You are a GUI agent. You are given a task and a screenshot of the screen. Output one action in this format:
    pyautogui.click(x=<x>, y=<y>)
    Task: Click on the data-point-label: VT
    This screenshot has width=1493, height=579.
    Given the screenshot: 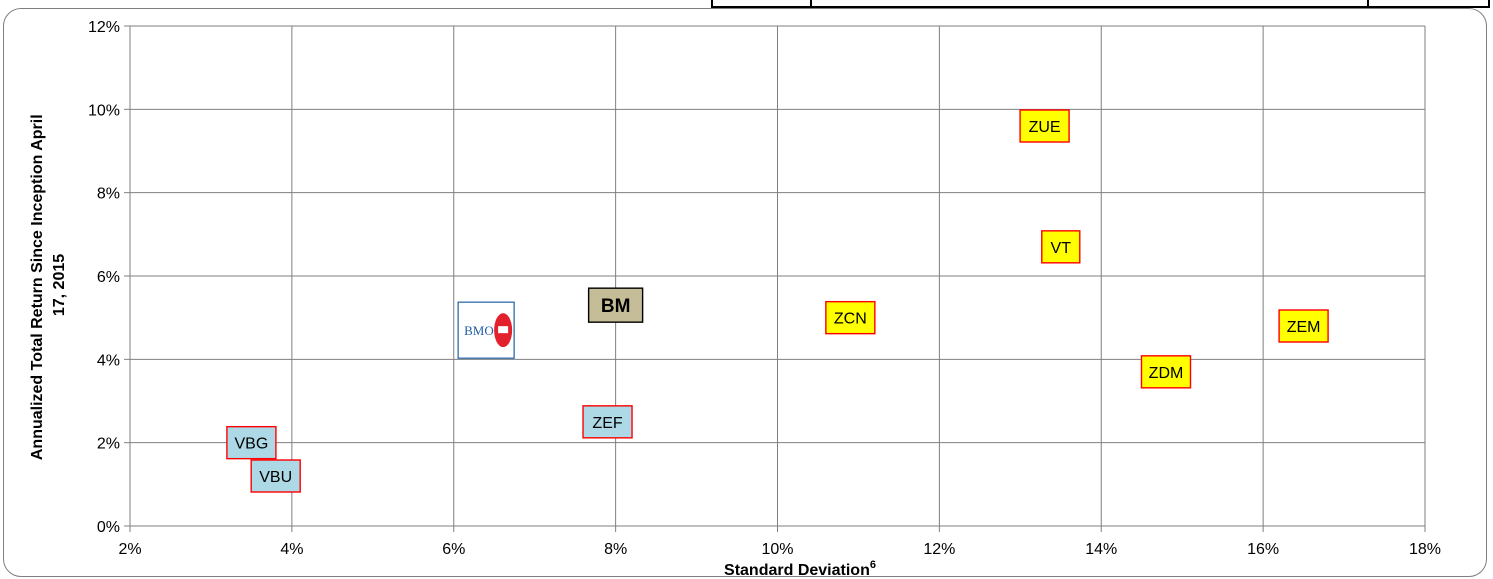 What is the action you would take?
    pyautogui.click(x=1061, y=248)
    